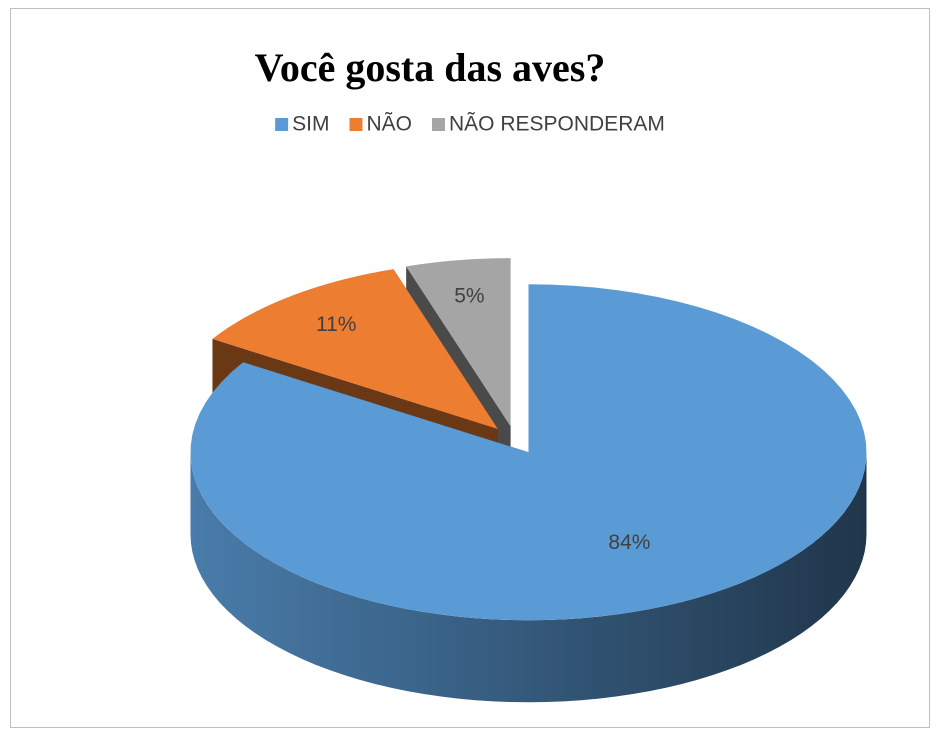  I want to click on data-label: 11%, so click(336, 324).